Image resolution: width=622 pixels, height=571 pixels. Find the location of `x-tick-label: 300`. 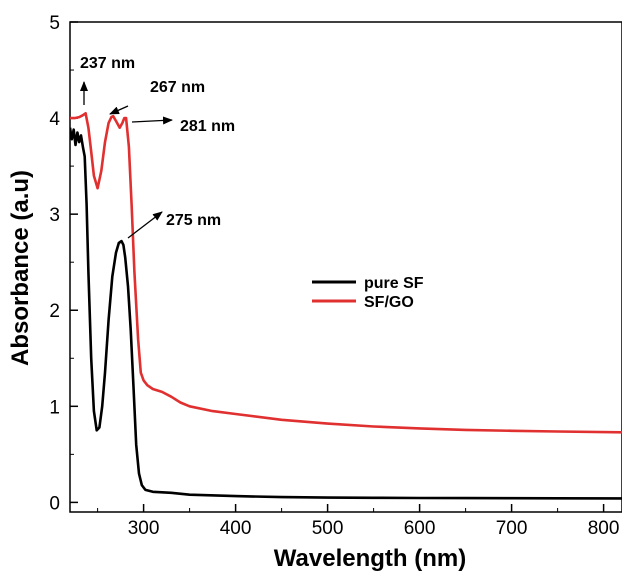

x-tick-label: 300 is located at coordinates (144, 528).